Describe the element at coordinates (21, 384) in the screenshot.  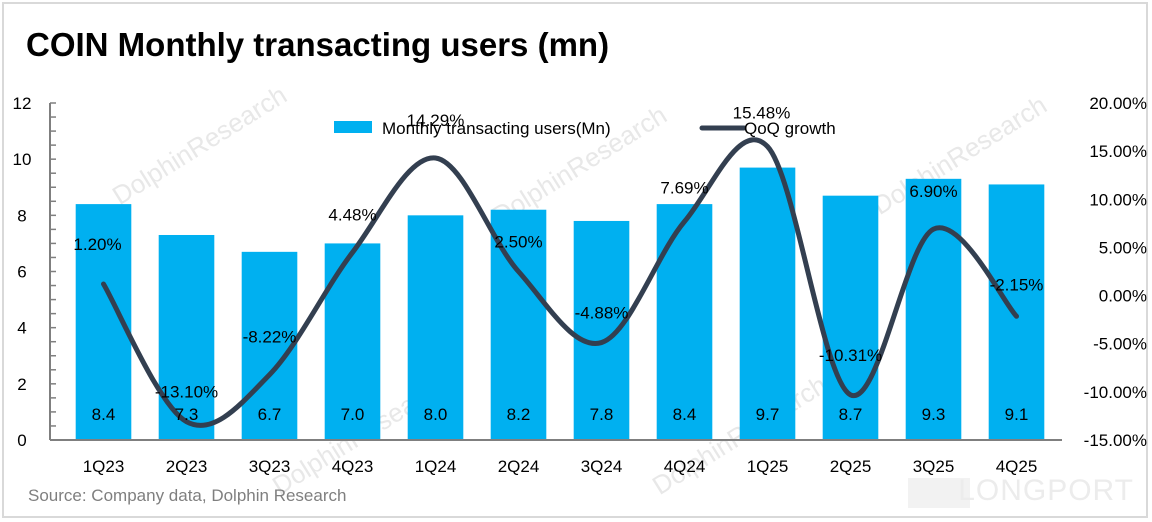
I see `y-tick-label: 2` at that location.